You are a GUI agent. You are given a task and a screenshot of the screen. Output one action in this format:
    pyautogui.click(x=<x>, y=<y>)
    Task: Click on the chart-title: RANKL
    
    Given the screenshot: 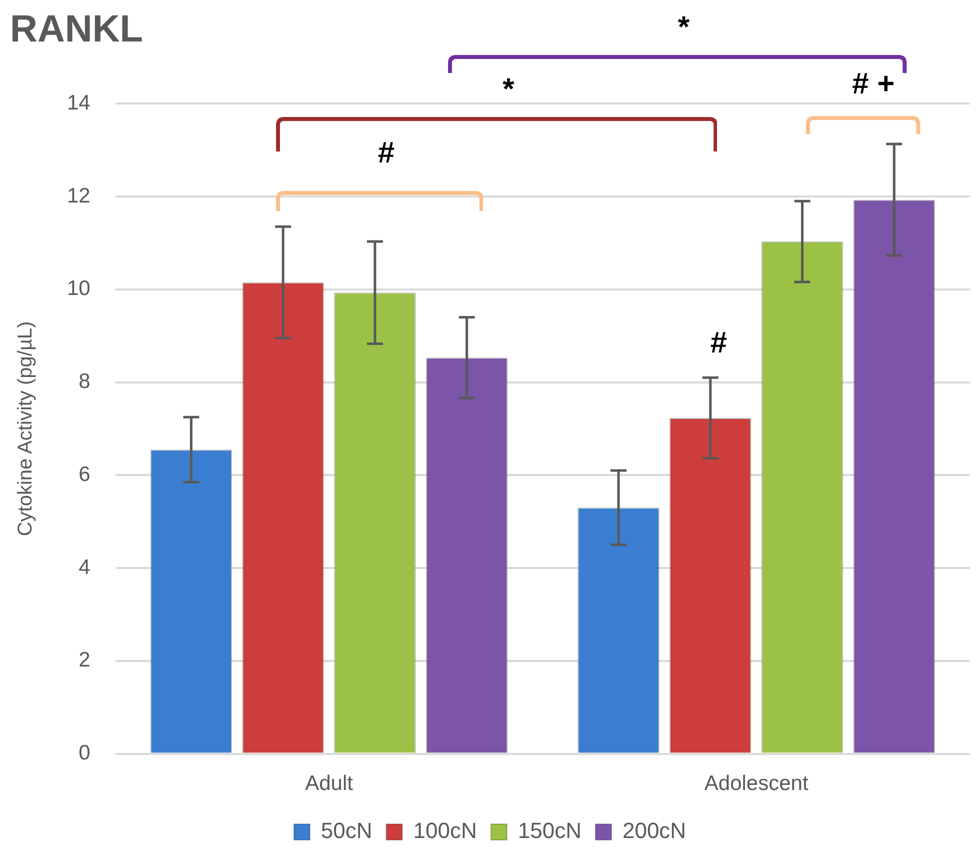 What is the action you would take?
    pyautogui.click(x=76, y=29)
    